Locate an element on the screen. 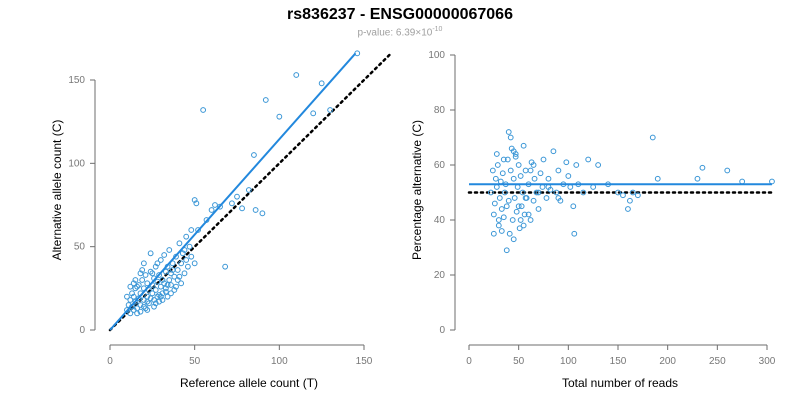 Image resolution: width=800 pixels, height=400 pixels. left-y-tick-label: 0 is located at coordinates (82, 330).